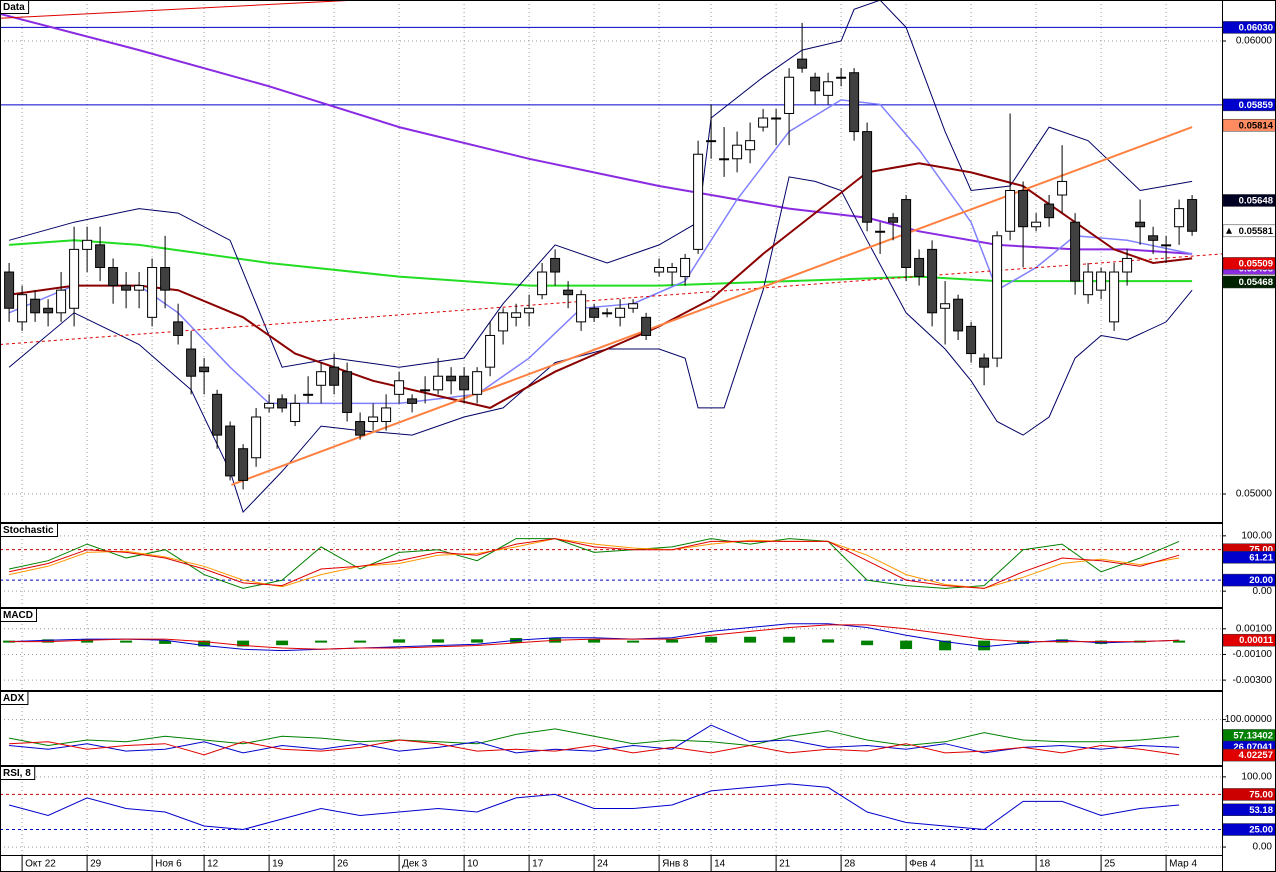  Describe the element at coordinates (1229, 230) in the screenshot. I see `up-arrow-icon` at that location.